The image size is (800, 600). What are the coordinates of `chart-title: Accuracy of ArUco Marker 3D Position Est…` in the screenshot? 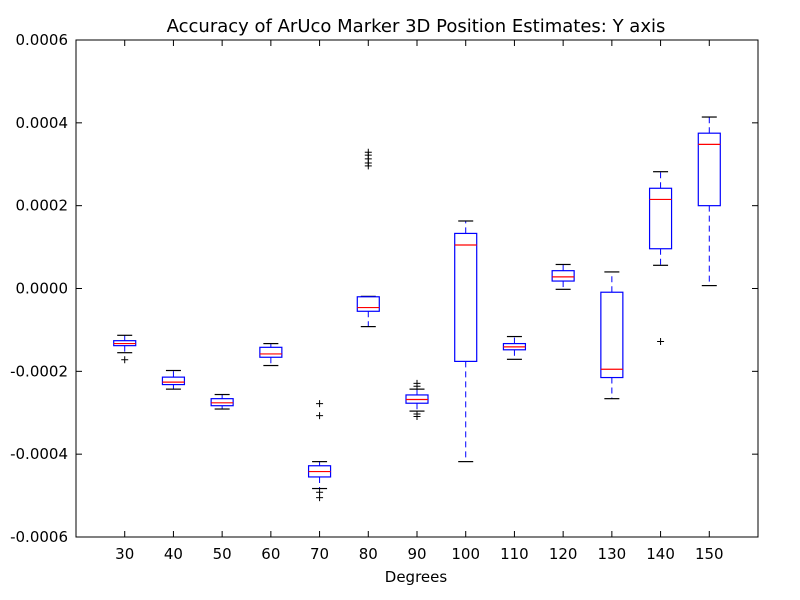 It's located at (416, 26).